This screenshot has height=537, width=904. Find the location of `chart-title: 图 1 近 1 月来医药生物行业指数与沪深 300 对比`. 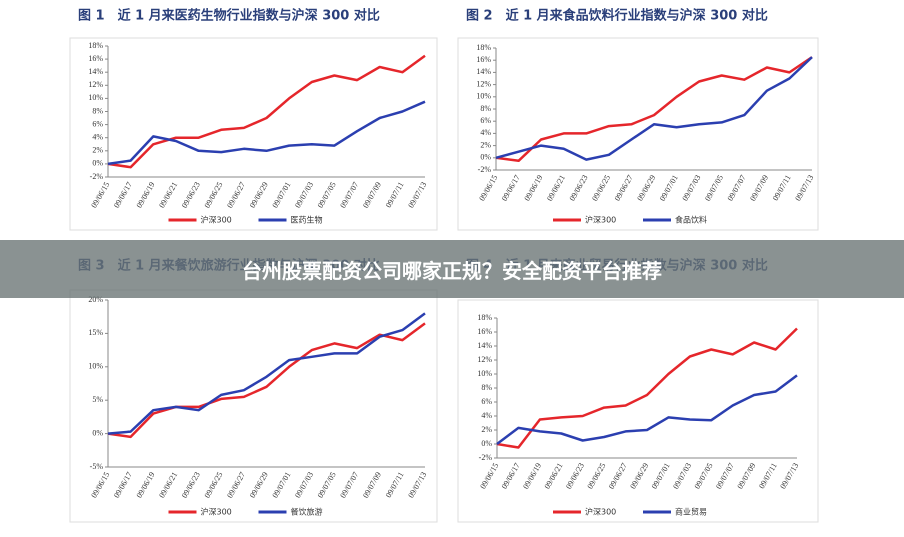

chart-title: 图 1 近 1 月来医药生物行业指数与沪深 300 对比 is located at coordinates (229, 16).